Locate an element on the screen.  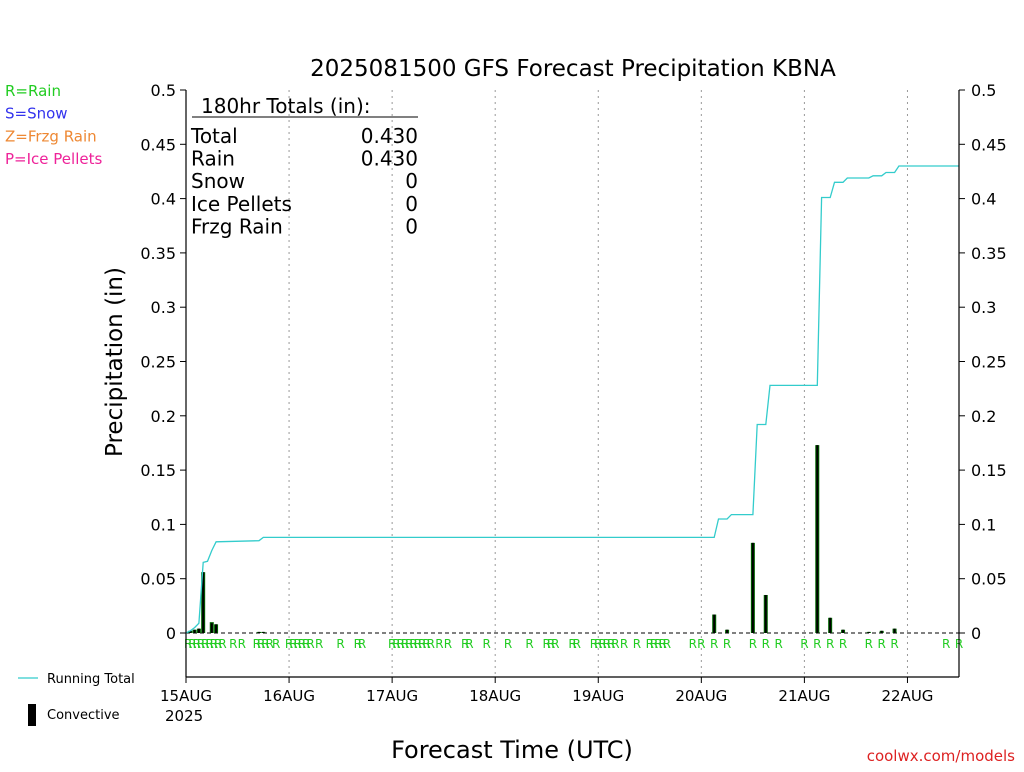
y-tick-label-left: 0.2 is located at coordinates (163, 416).